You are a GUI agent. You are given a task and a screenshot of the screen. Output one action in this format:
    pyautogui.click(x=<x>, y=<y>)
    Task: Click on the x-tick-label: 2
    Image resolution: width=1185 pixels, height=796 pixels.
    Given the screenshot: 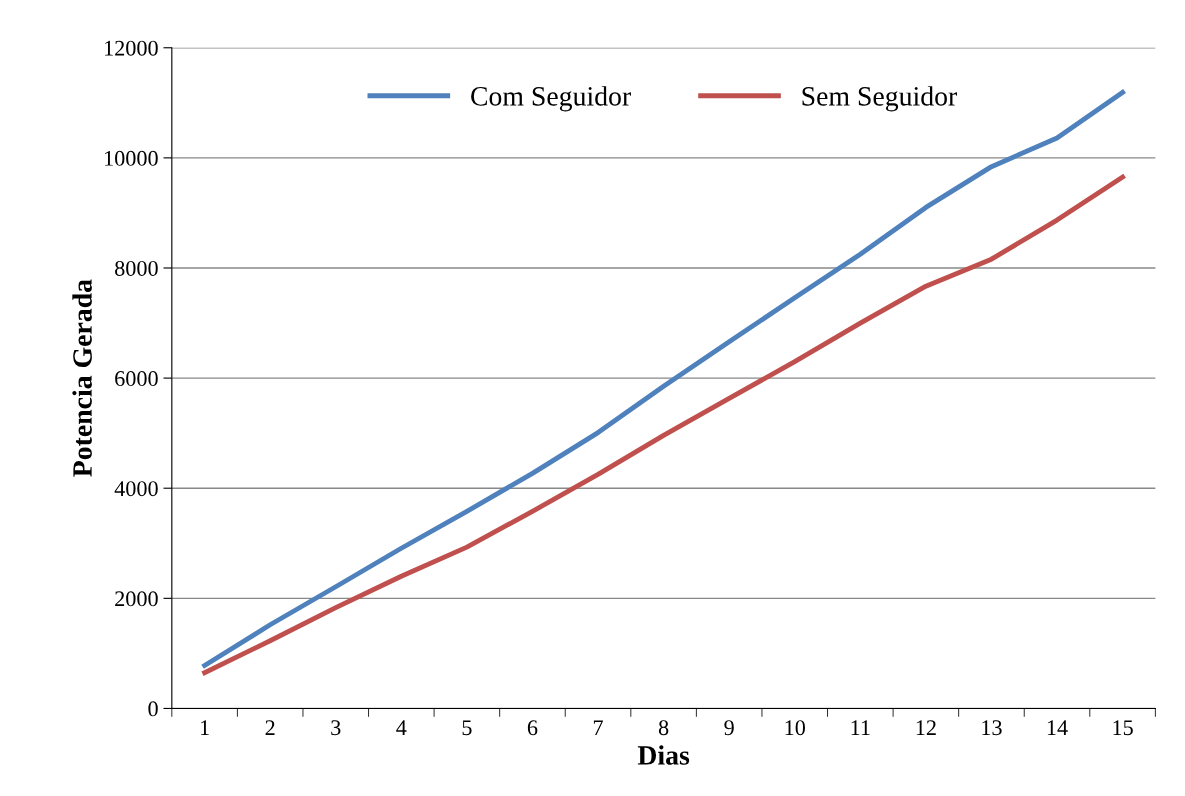 What is the action you would take?
    pyautogui.click(x=270, y=727)
    